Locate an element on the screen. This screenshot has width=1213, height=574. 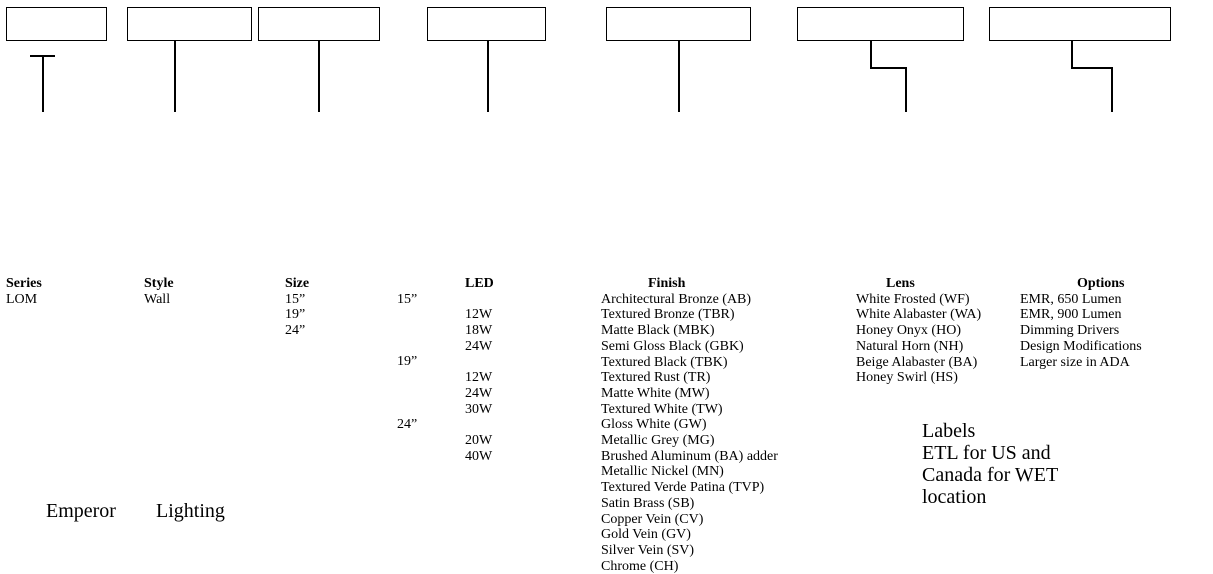
finish-code-box is located at coordinates (678, 24).